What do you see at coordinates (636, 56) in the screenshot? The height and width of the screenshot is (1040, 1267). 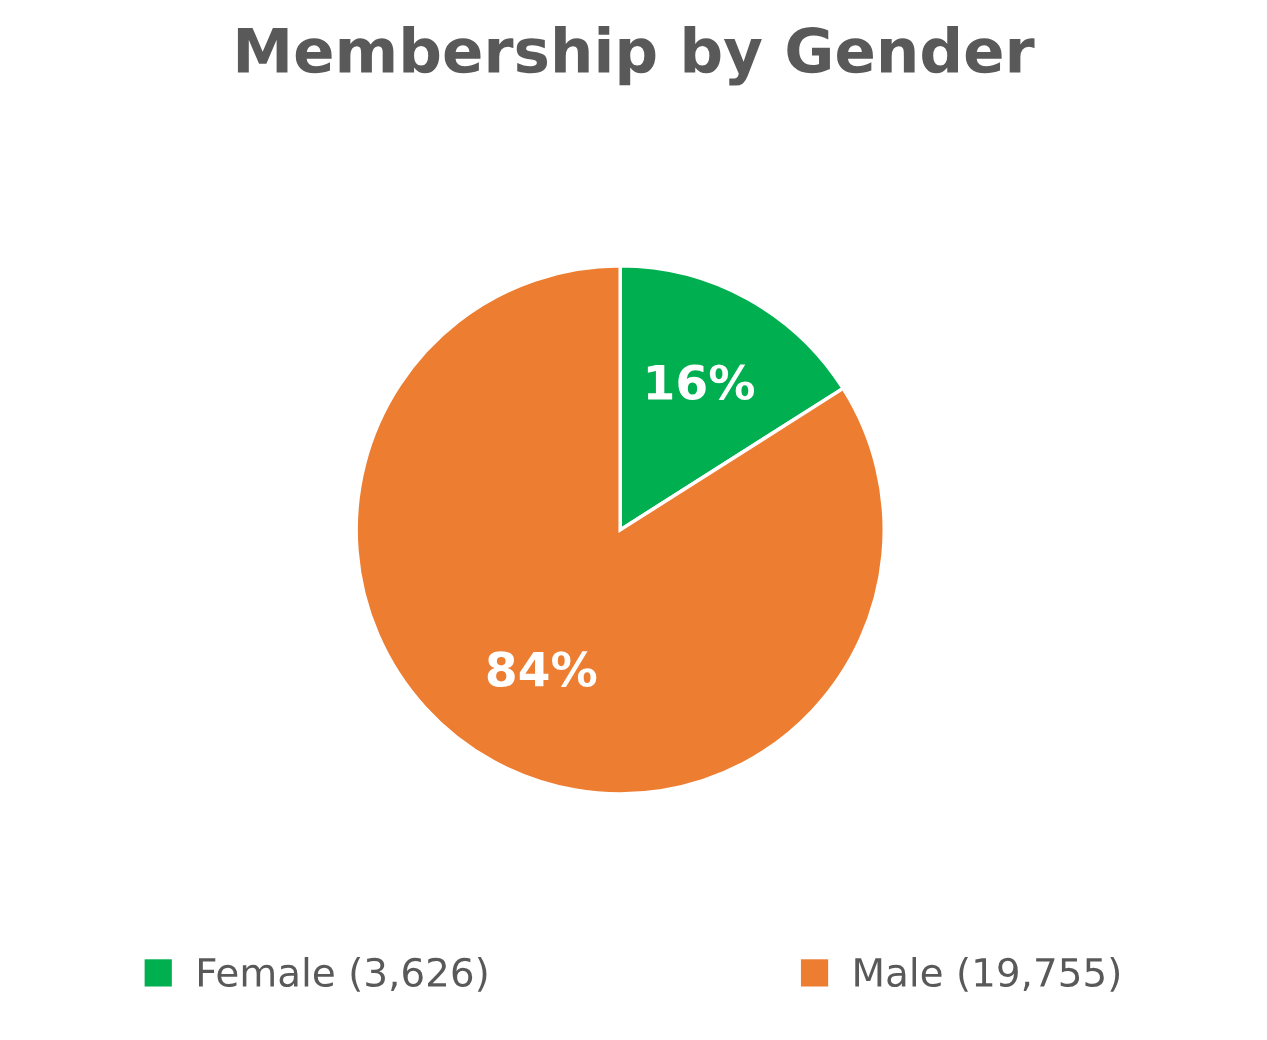 I see `chart-title: Membership by Gender` at bounding box center [636, 56].